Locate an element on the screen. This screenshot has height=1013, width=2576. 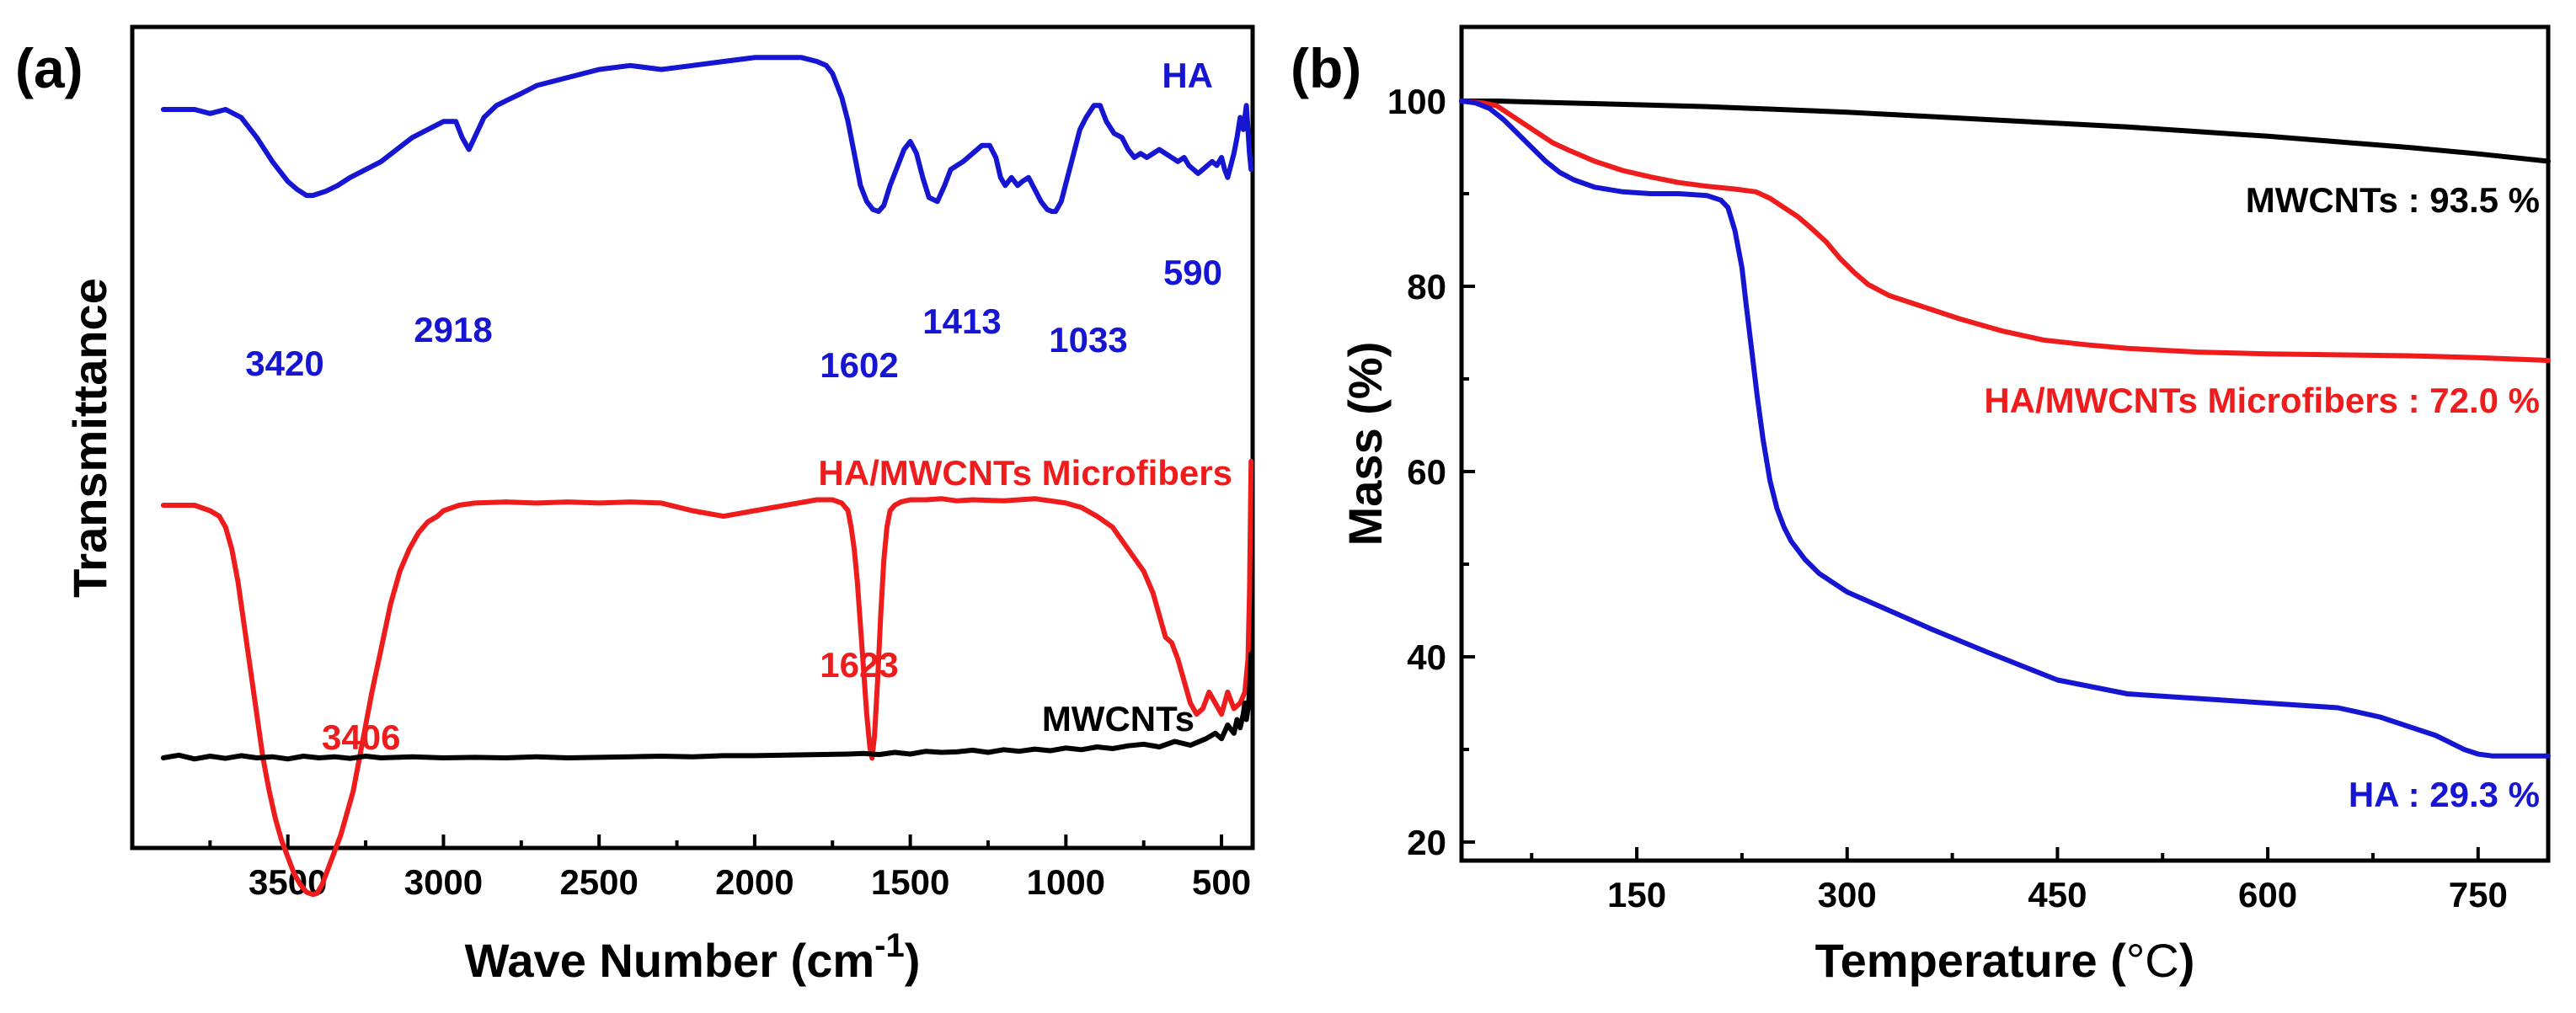
b-ytick-label-20: 20 is located at coordinates (1426, 842).